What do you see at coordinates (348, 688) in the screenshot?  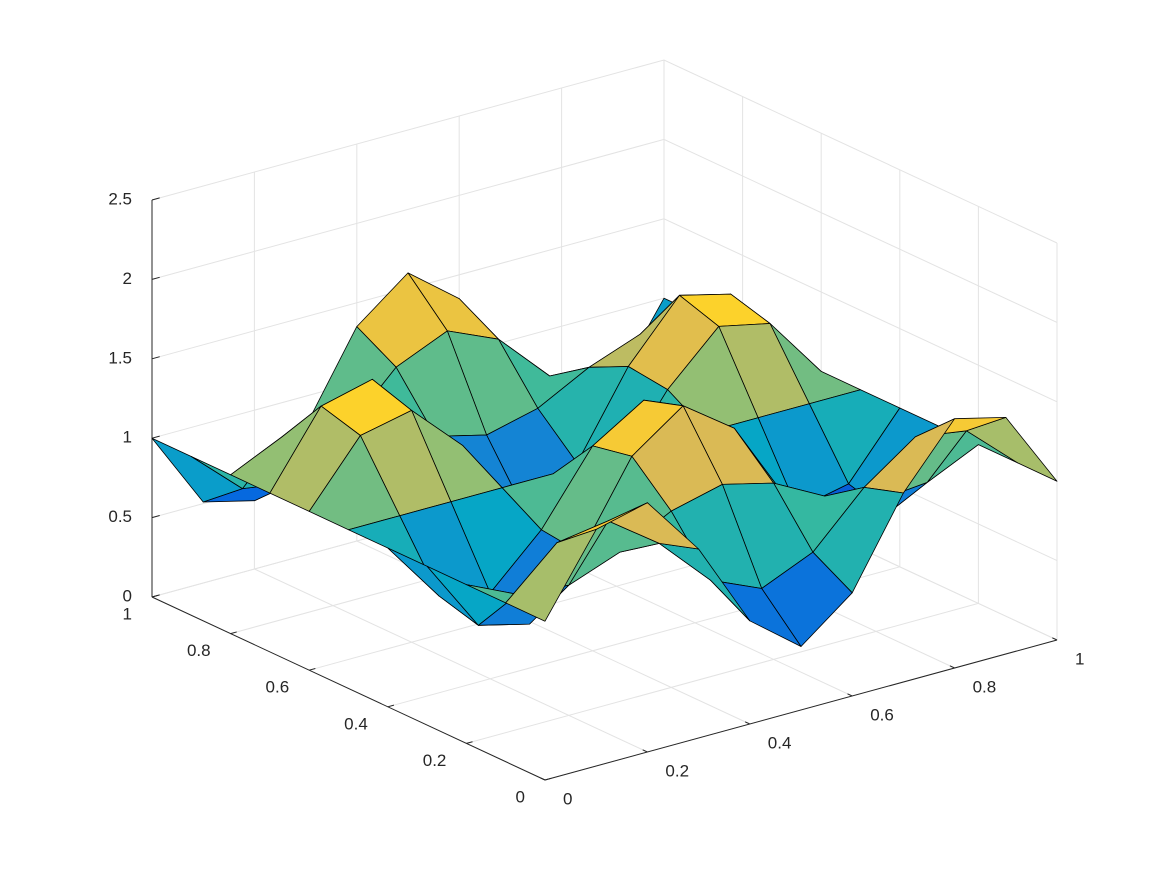 I see `y-axis` at bounding box center [348, 688].